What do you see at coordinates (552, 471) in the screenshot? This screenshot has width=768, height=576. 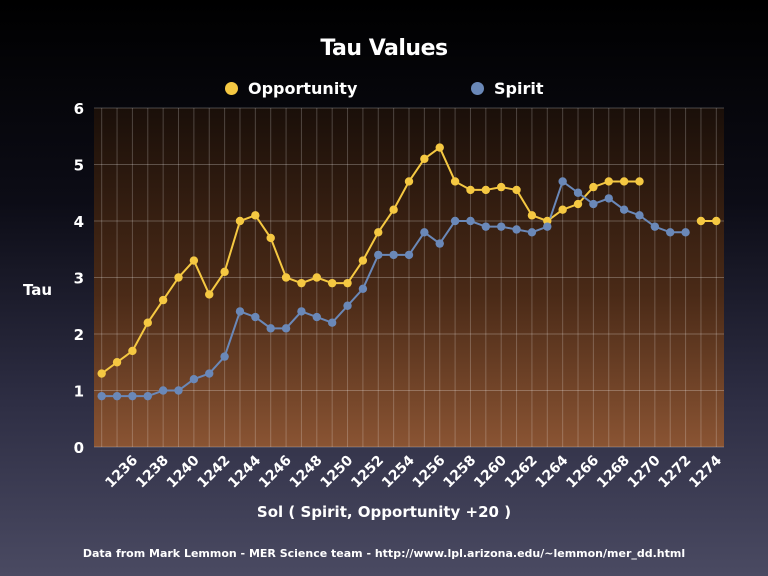 I see `x-tick-label: 1264` at bounding box center [552, 471].